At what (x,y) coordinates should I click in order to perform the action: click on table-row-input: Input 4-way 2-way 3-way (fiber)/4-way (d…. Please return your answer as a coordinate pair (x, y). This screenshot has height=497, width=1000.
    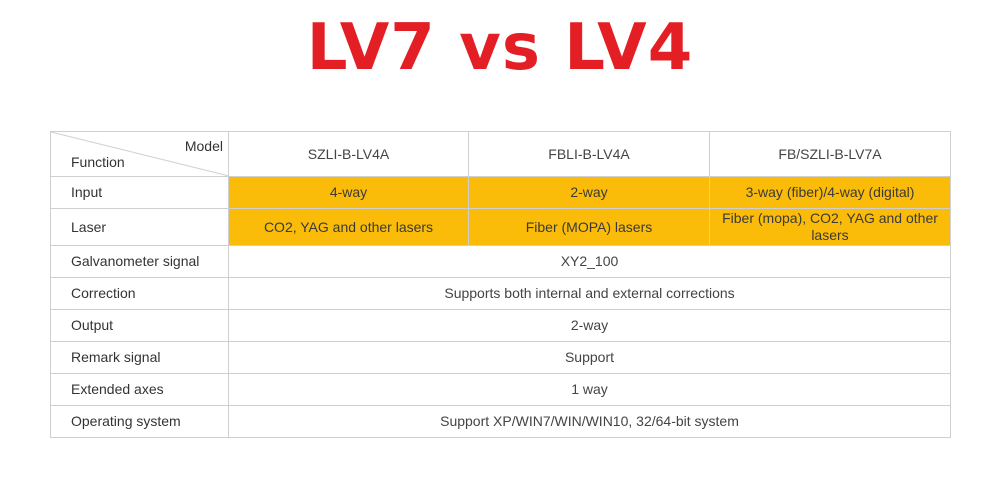
    Looking at the image, I should click on (500, 192).